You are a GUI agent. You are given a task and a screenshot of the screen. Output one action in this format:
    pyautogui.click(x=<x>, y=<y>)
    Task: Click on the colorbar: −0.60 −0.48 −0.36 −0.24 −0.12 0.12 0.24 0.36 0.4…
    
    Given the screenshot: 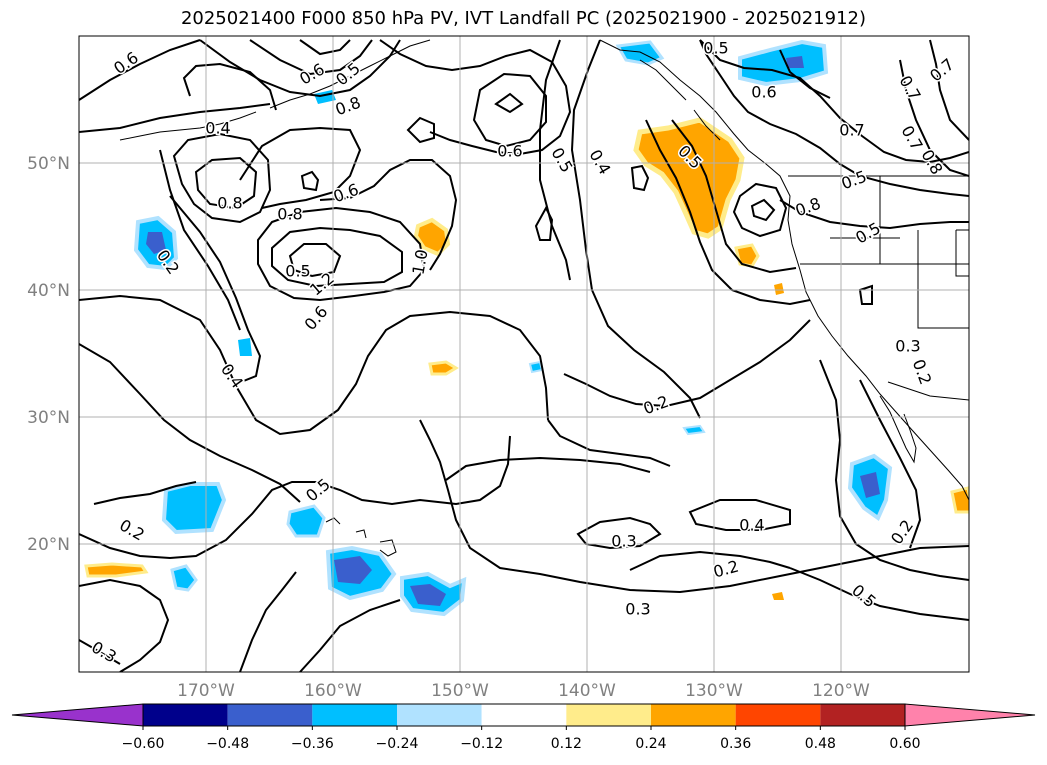 What is the action you would take?
    pyautogui.click(x=523, y=727)
    